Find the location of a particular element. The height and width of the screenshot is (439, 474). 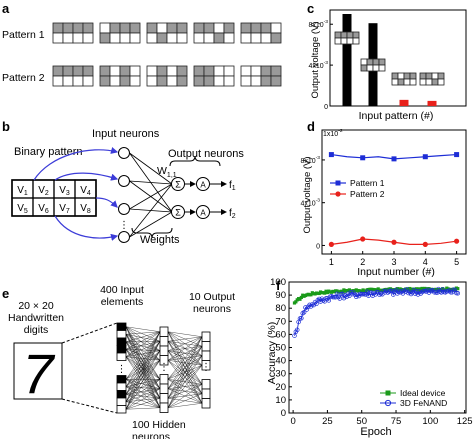

chart-c-pattern-icon is located at coordinates (432, 79).